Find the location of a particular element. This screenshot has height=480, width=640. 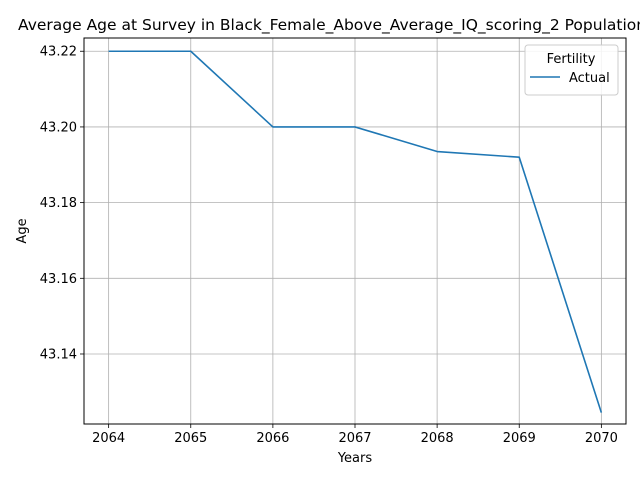

x-tick-label: 2068 is located at coordinates (437, 438).